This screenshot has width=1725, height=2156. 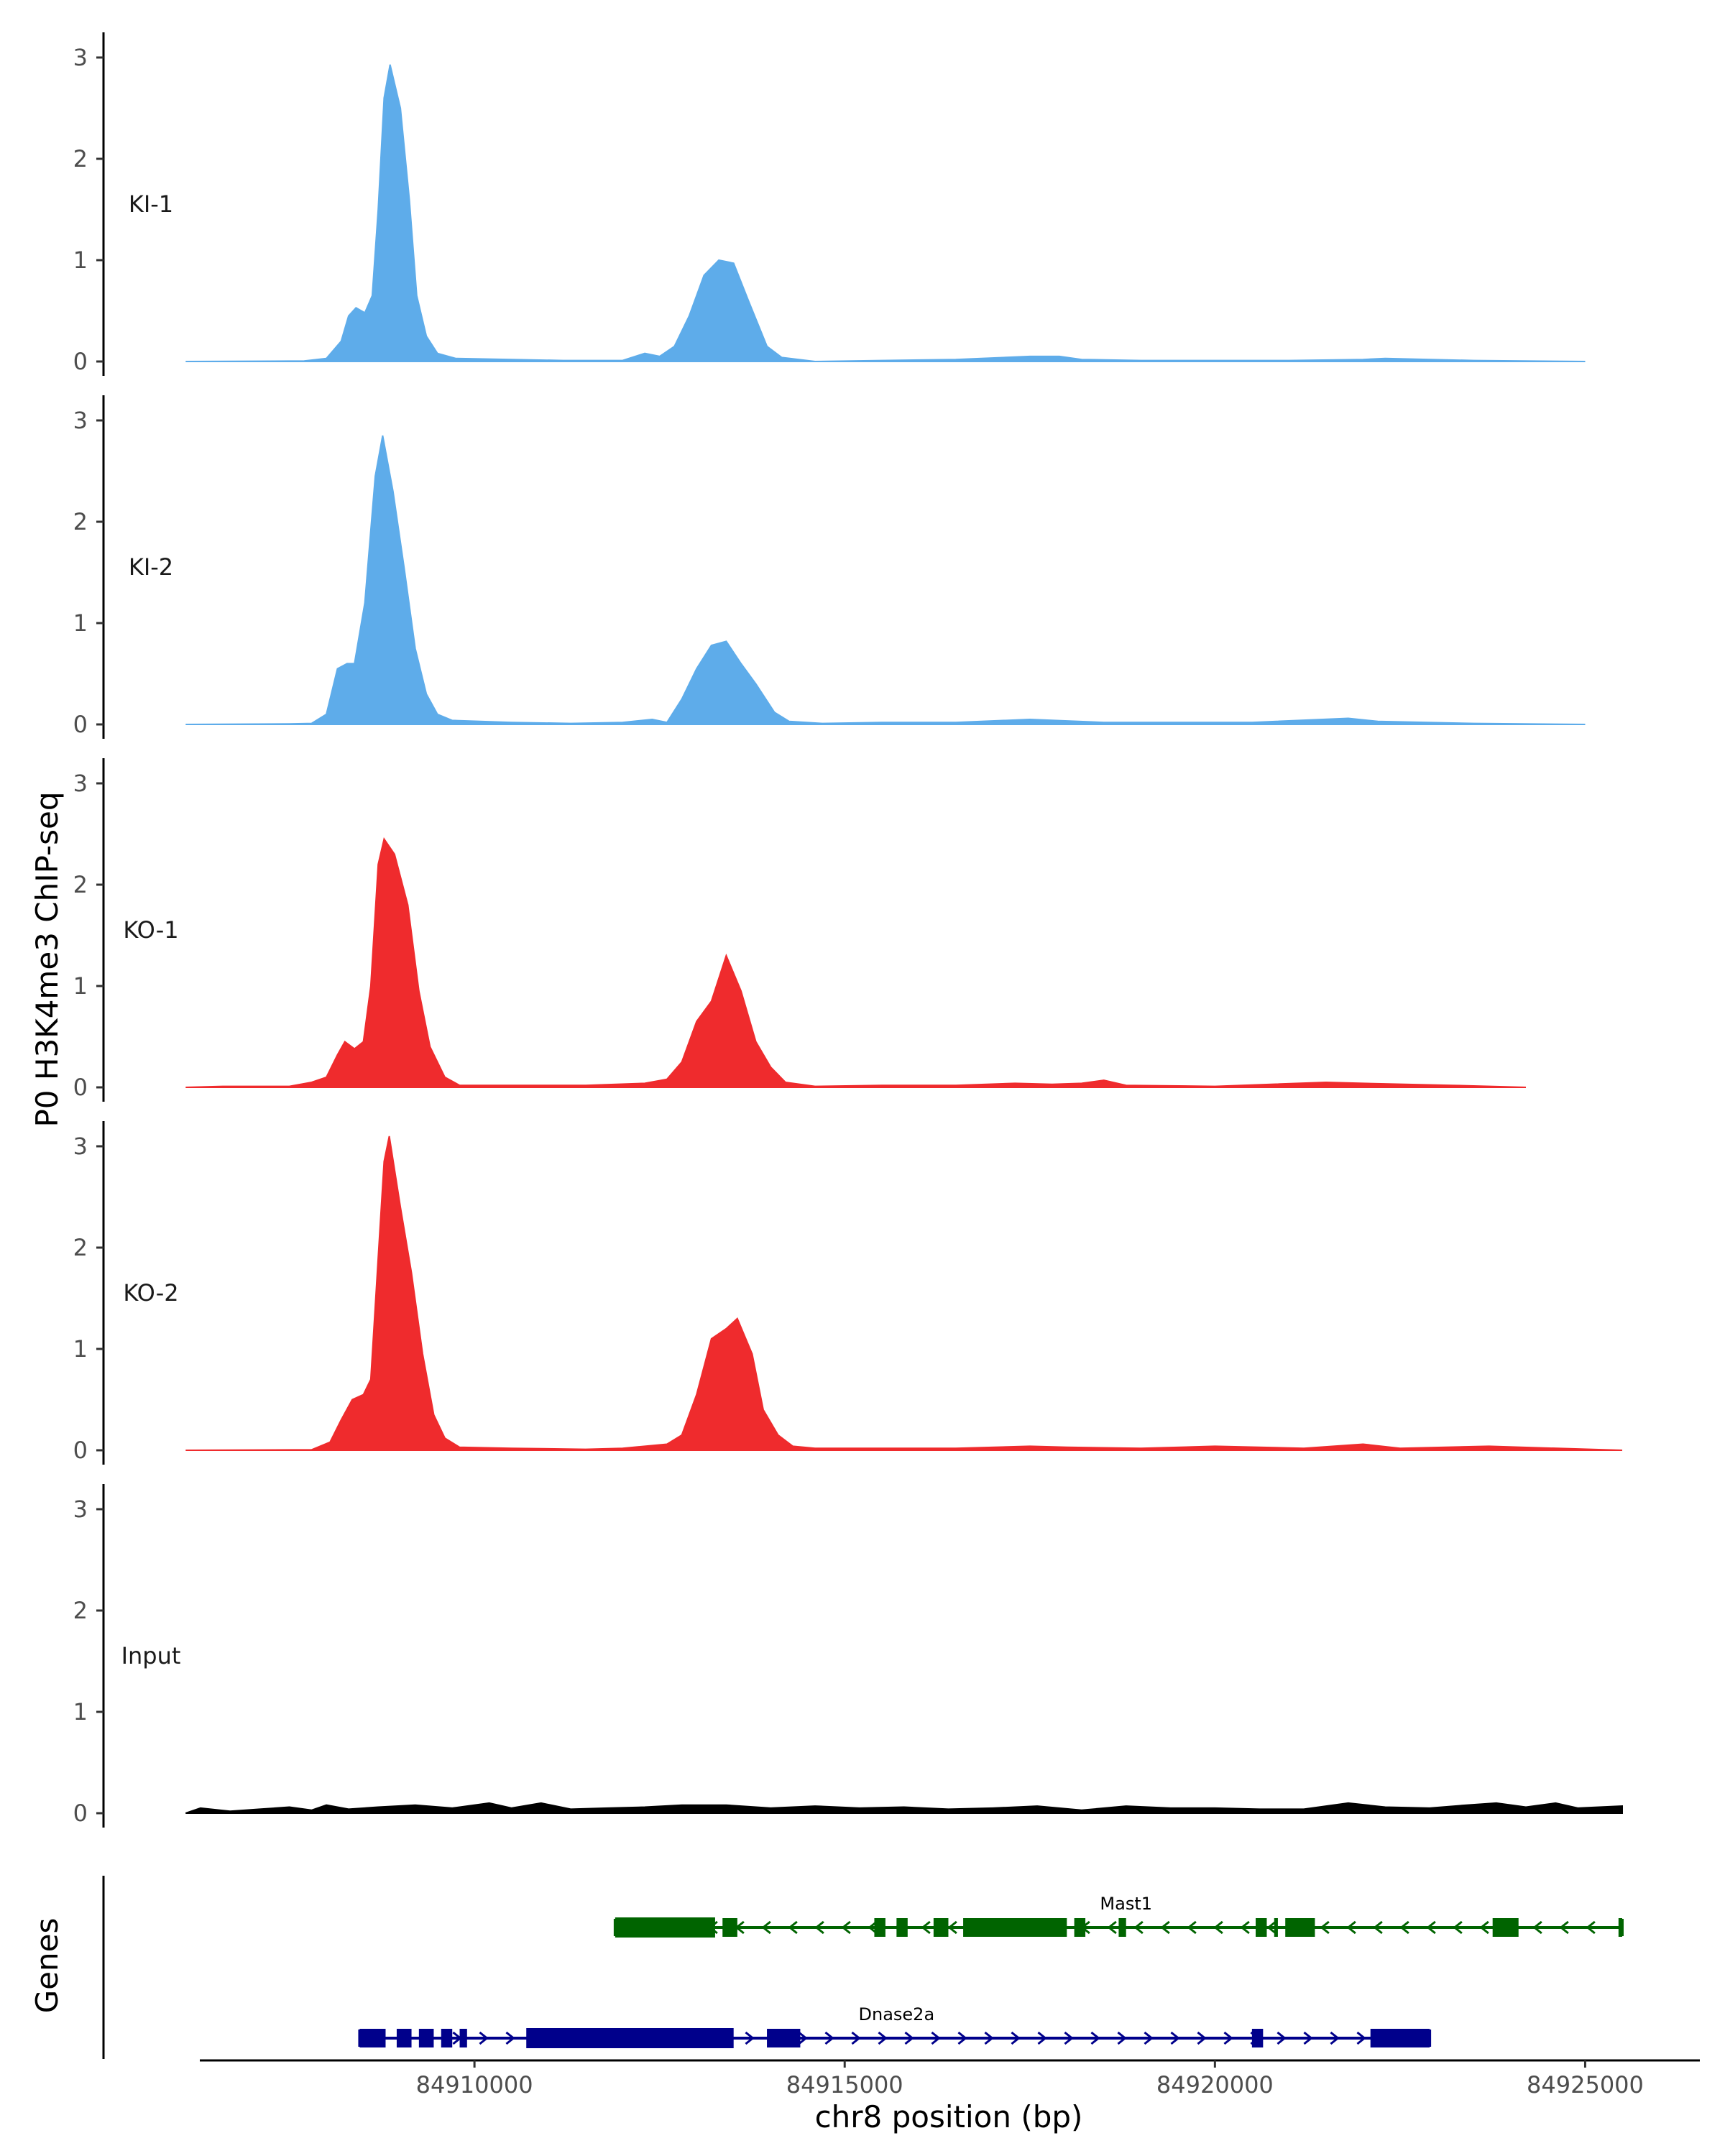 What do you see at coordinates (47, 959) in the screenshot?
I see `y-axis-title: P0 H3K4me3 ChIP-seq` at bounding box center [47, 959].